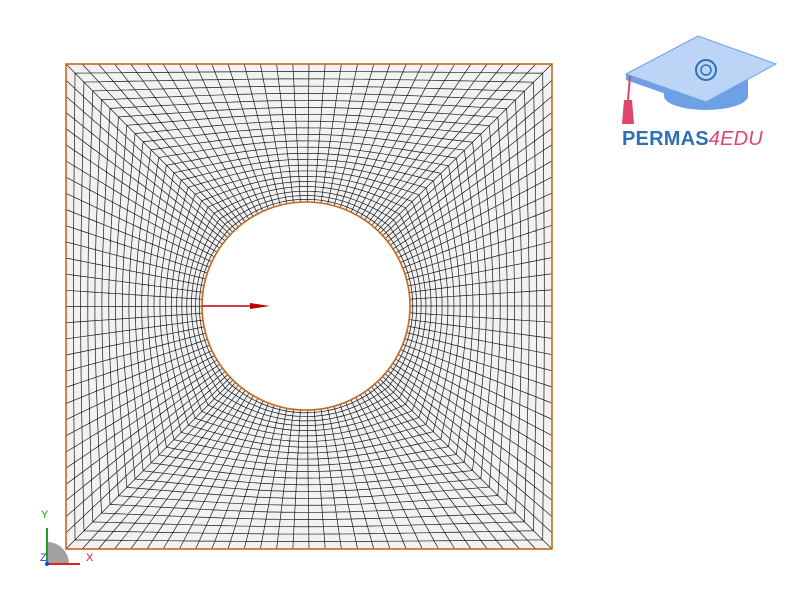 The image size is (800, 613). I want to click on y-axis-label: Y, so click(45, 515).